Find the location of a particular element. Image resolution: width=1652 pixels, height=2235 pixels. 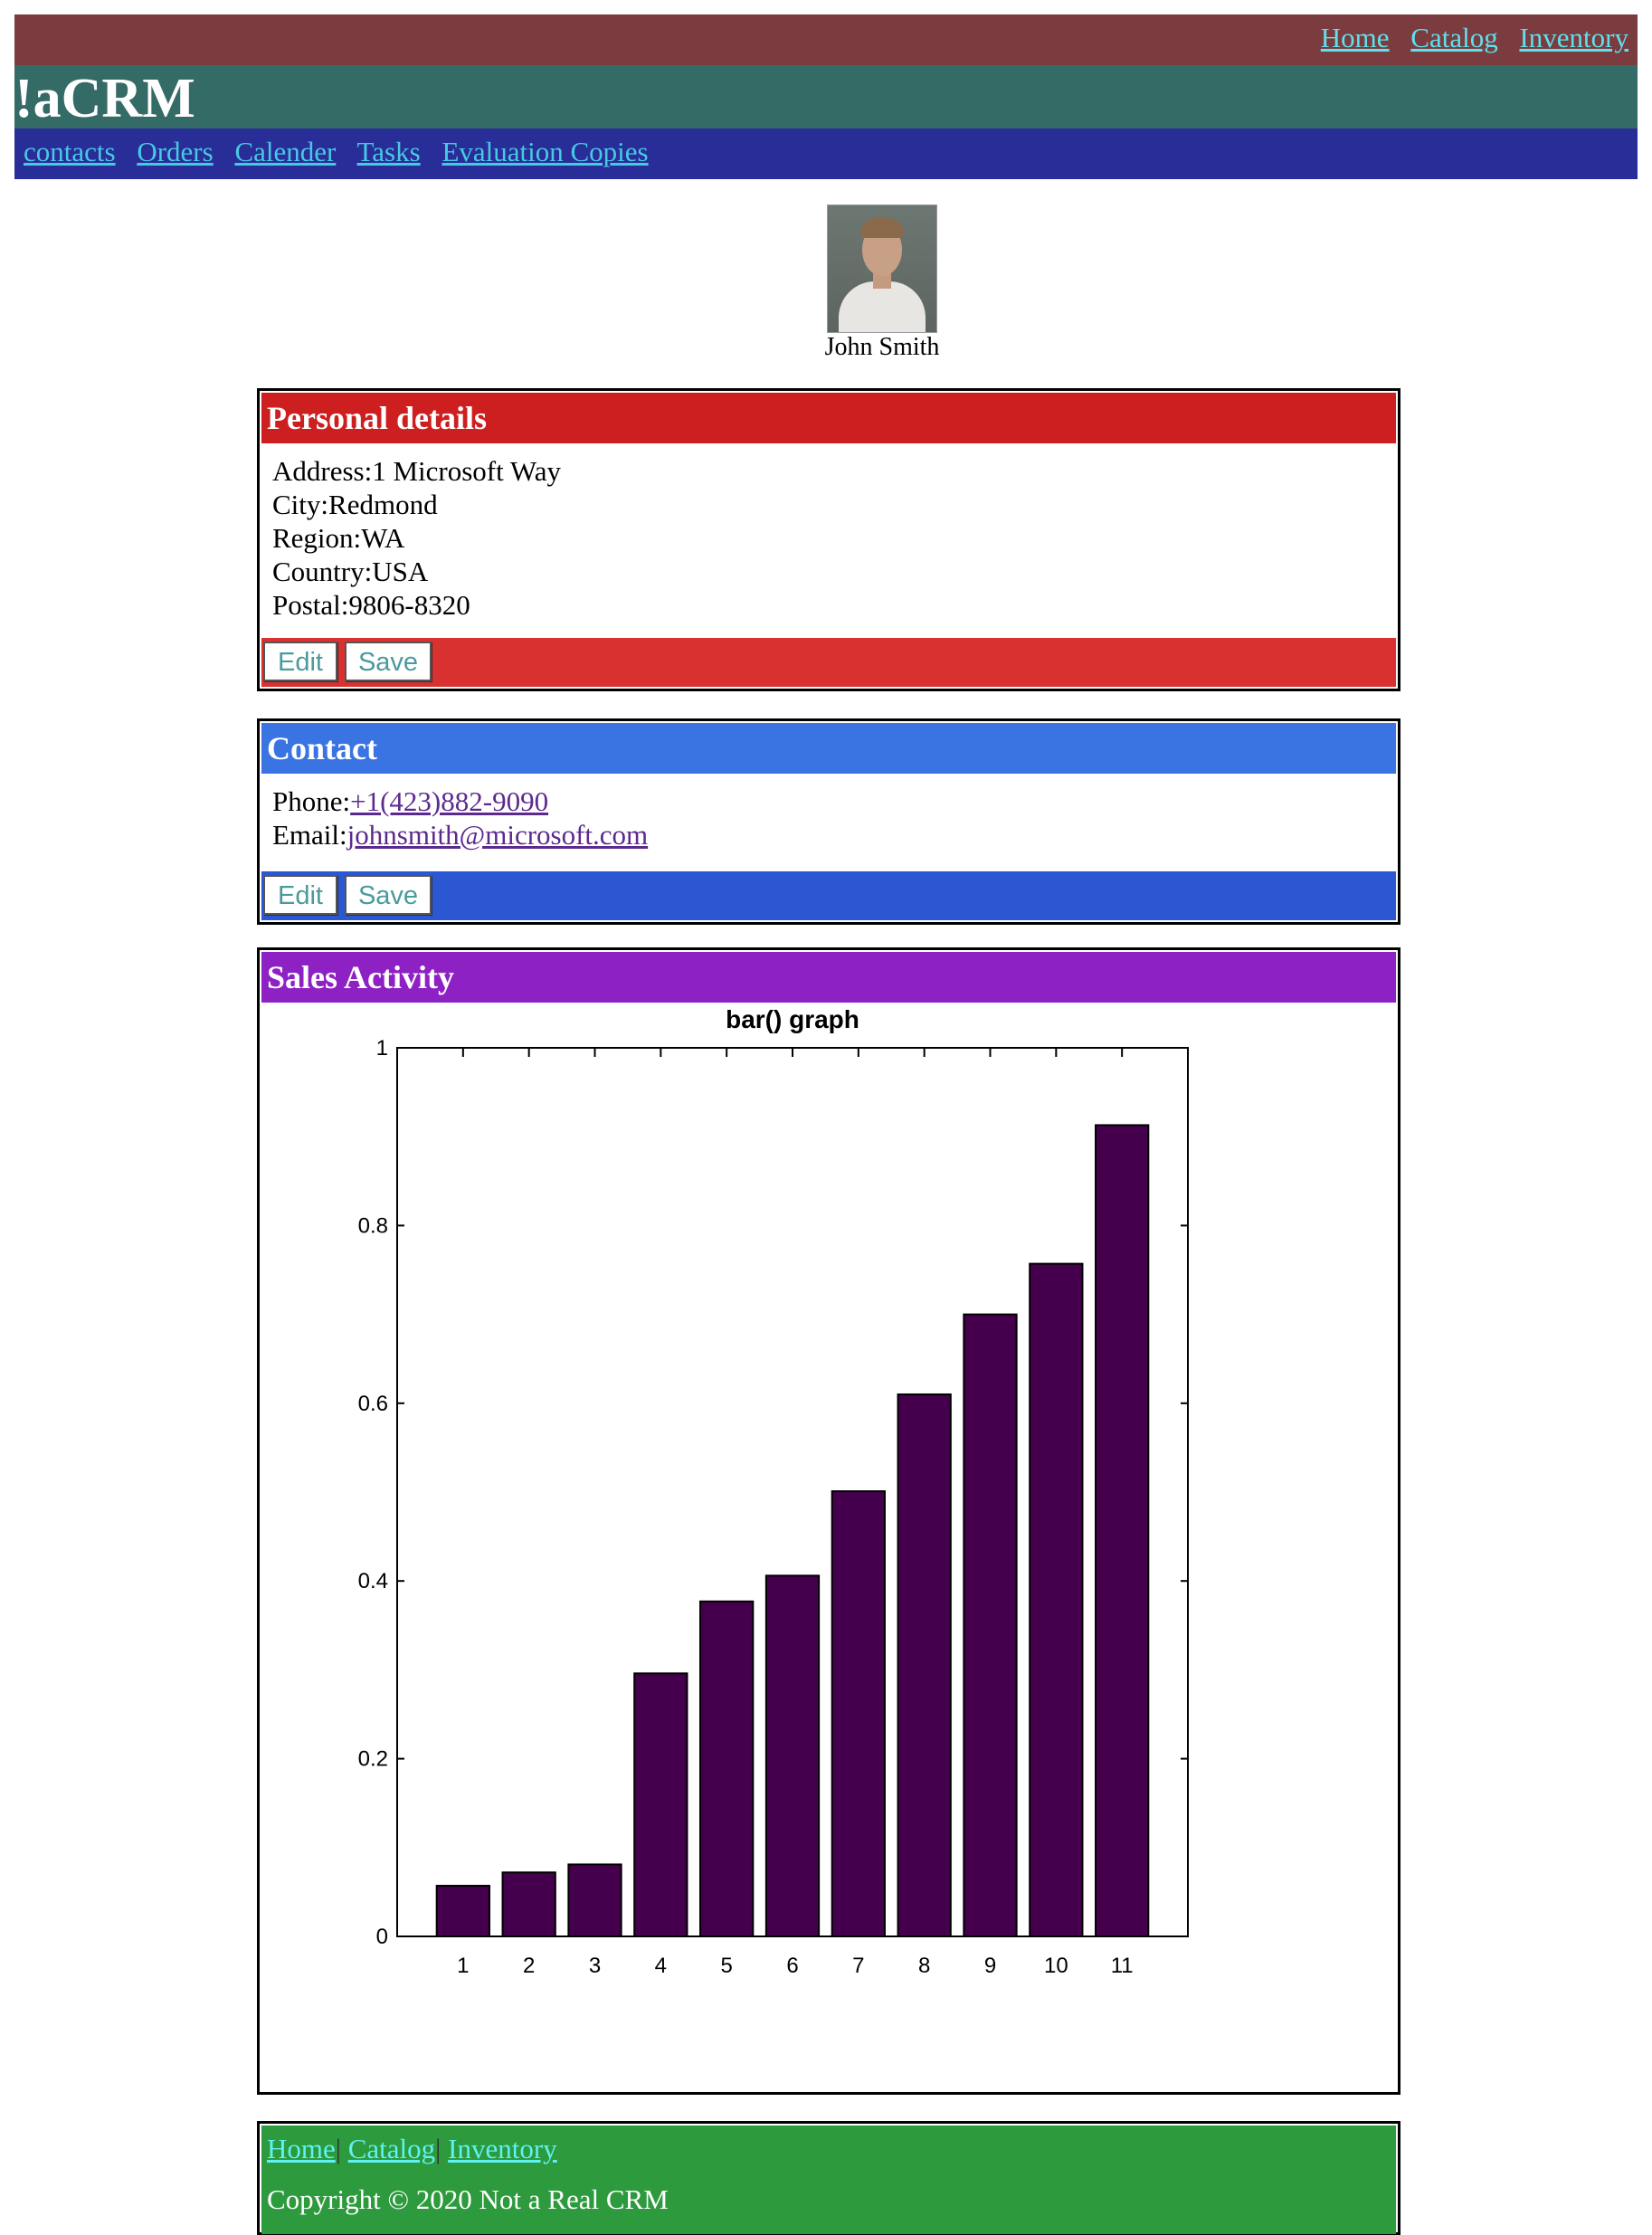

contact-save-button: Save is located at coordinates (388, 895).